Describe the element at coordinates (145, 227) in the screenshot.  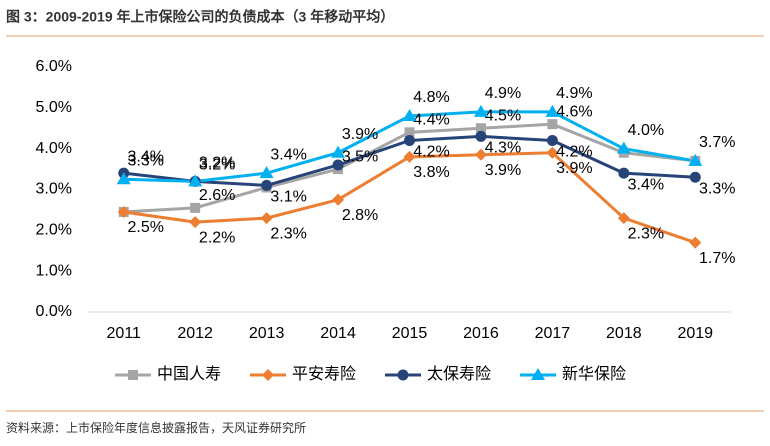
I see `data-label: 2.5%` at that location.